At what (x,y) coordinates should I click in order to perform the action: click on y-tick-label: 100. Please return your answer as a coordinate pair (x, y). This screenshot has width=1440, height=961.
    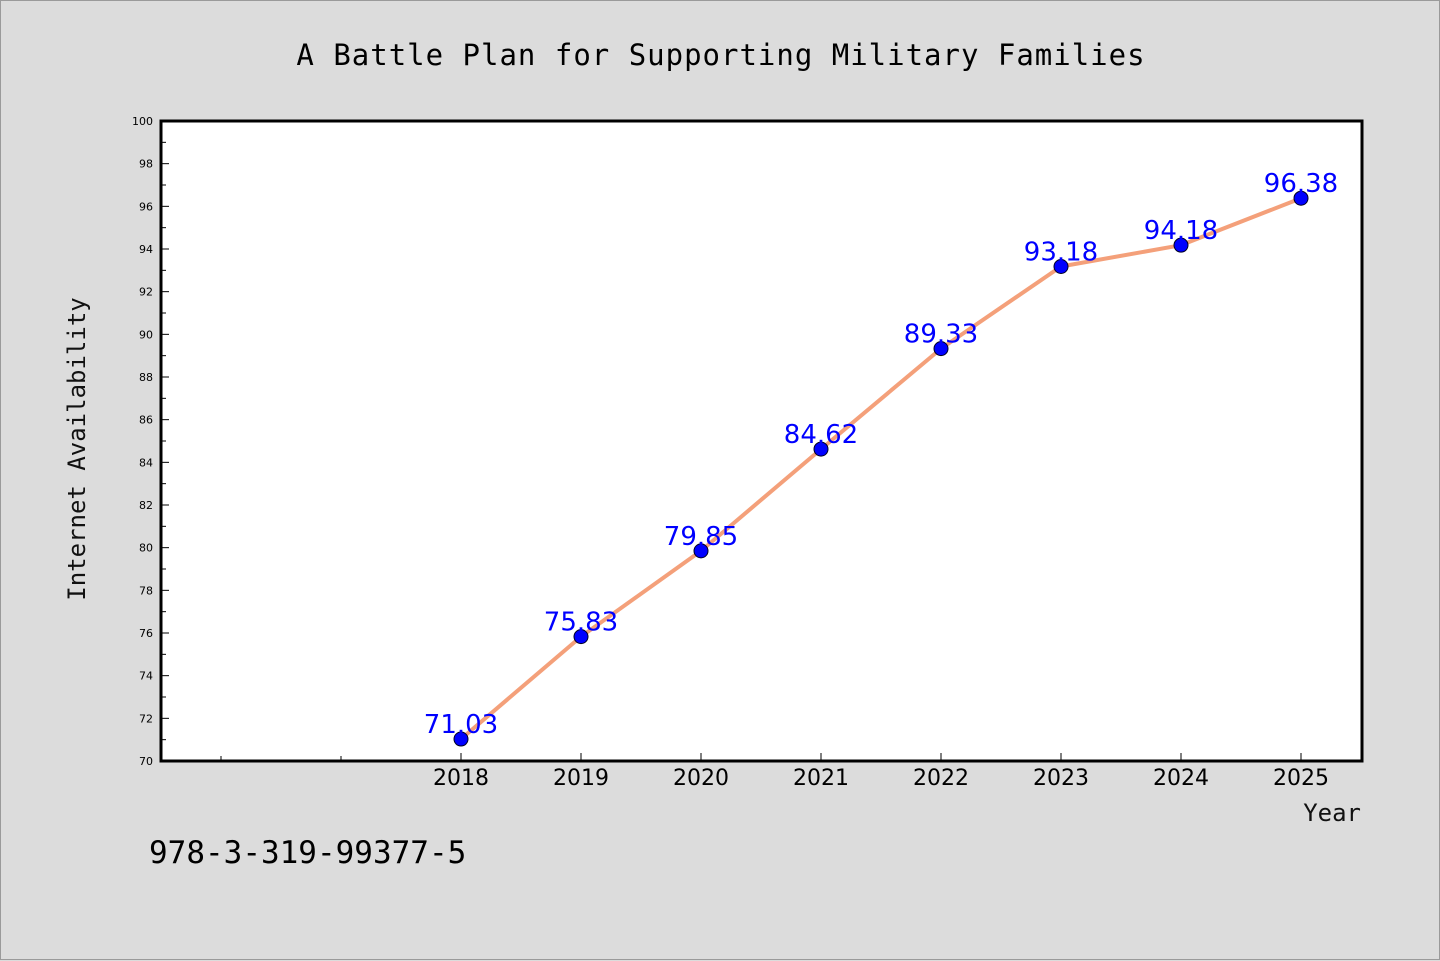
    Looking at the image, I should click on (142, 121).